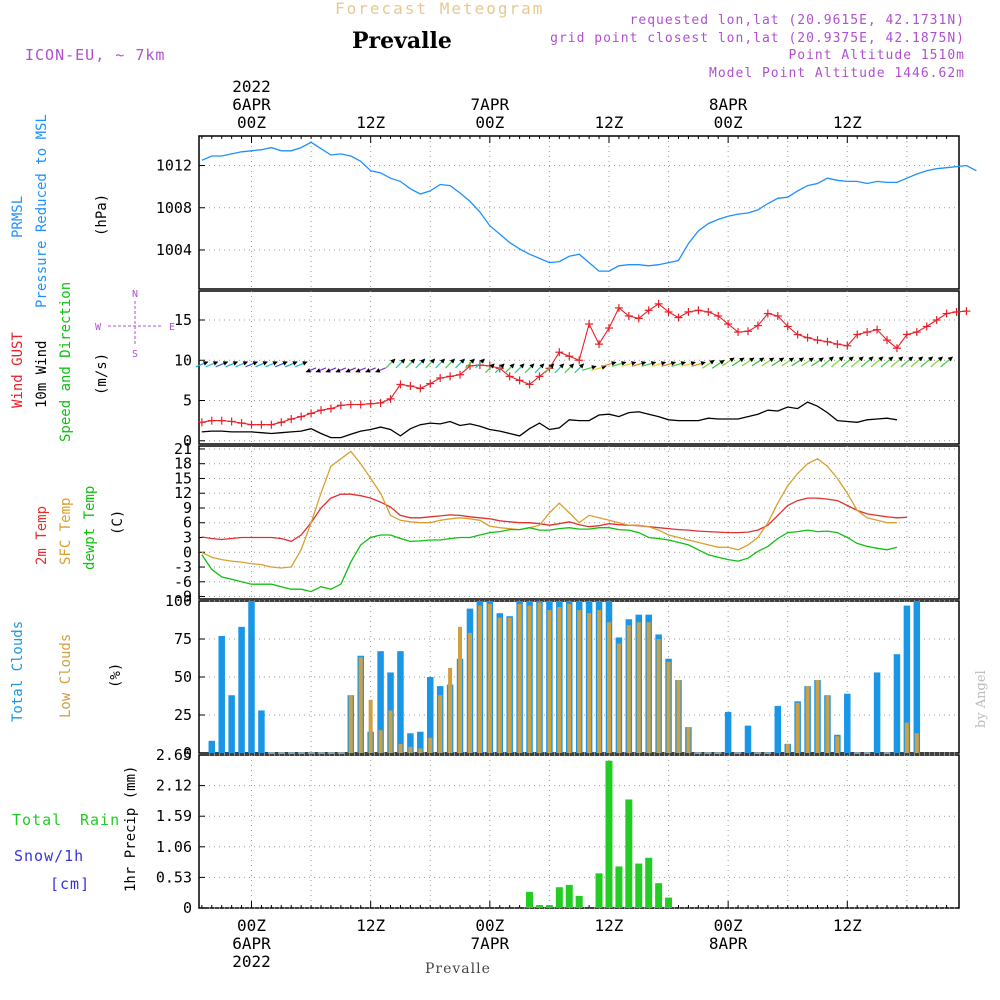  What do you see at coordinates (174, 250) in the screenshot?
I see `y-tick-label: 1004` at bounding box center [174, 250].